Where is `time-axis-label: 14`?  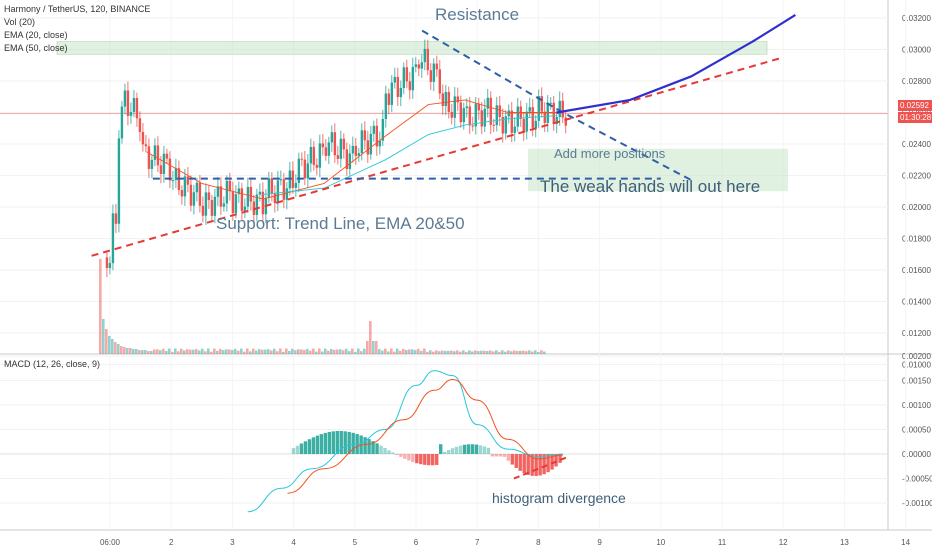 time-axis-label: 14 is located at coordinates (905, 542).